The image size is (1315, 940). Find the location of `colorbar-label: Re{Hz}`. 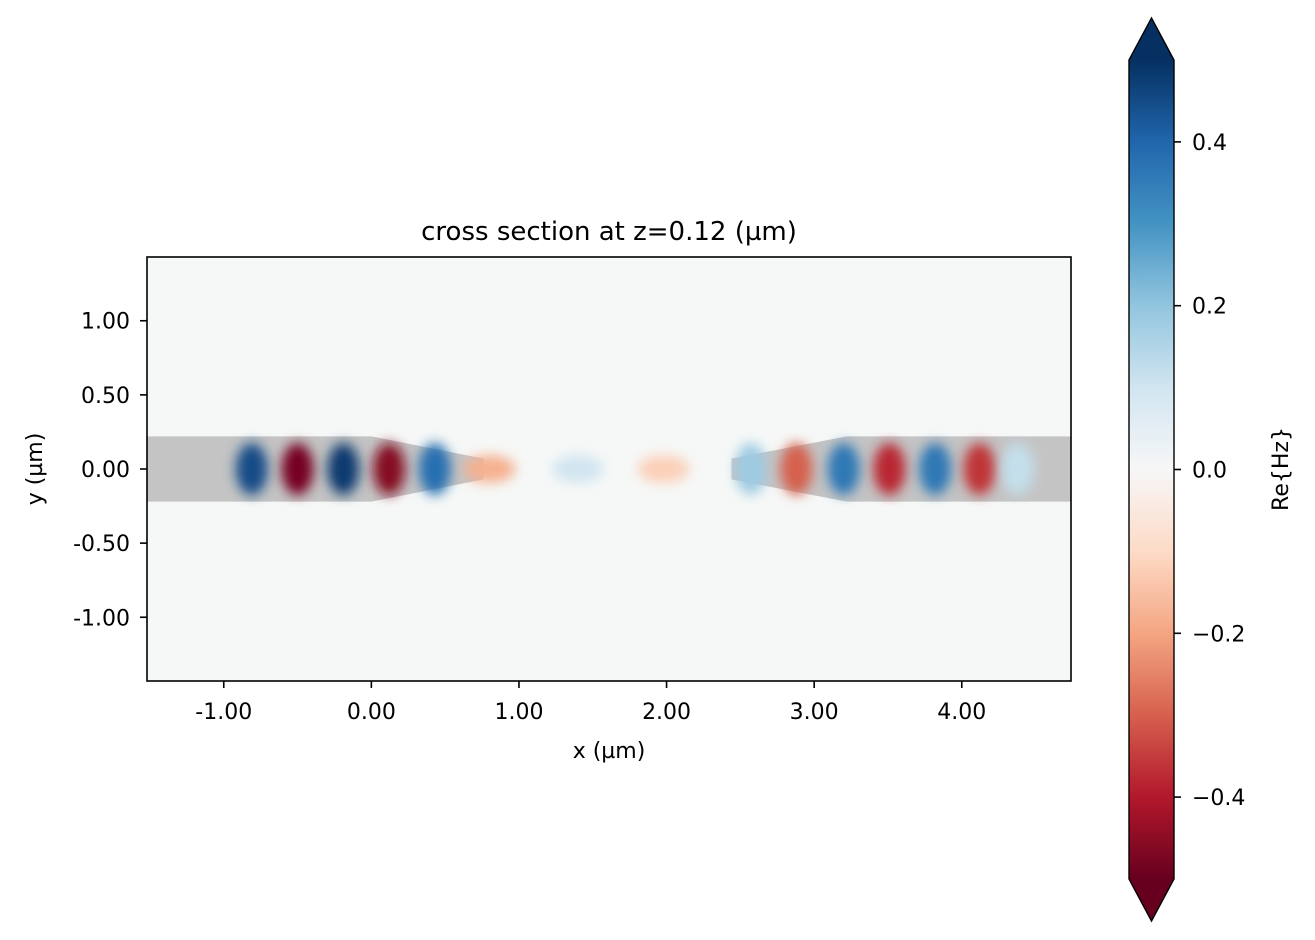

colorbar-label: Re{Hz} is located at coordinates (1281, 469).